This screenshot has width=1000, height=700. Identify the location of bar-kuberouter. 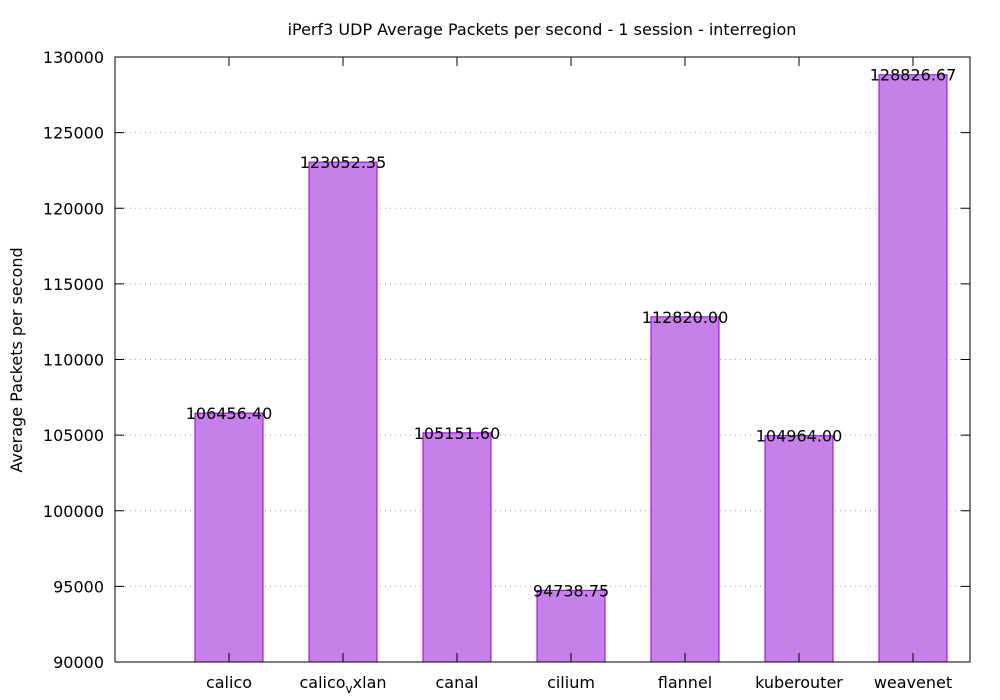
(799, 549).